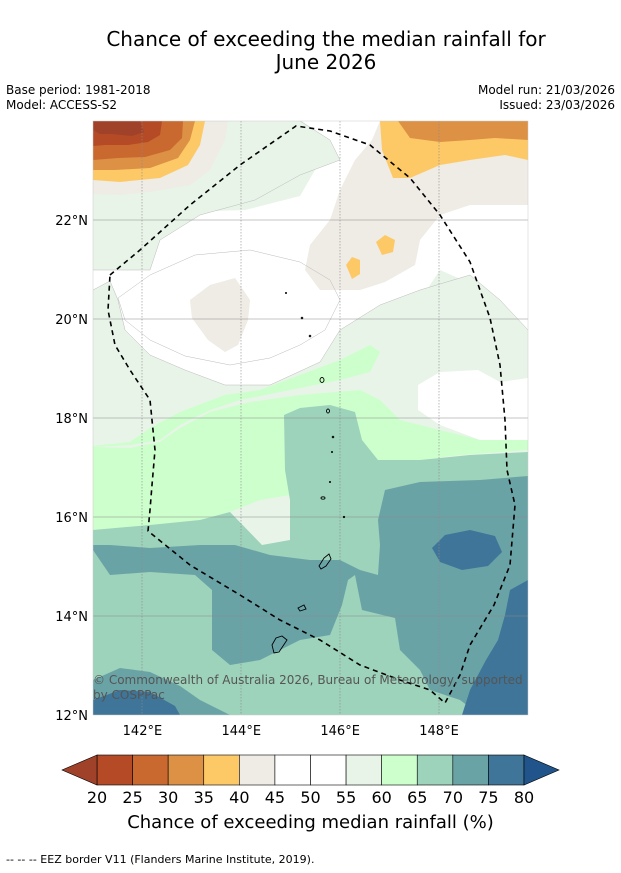 This screenshot has height=873, width=621. I want to click on y-tick-label: 16°N, so click(71, 518).